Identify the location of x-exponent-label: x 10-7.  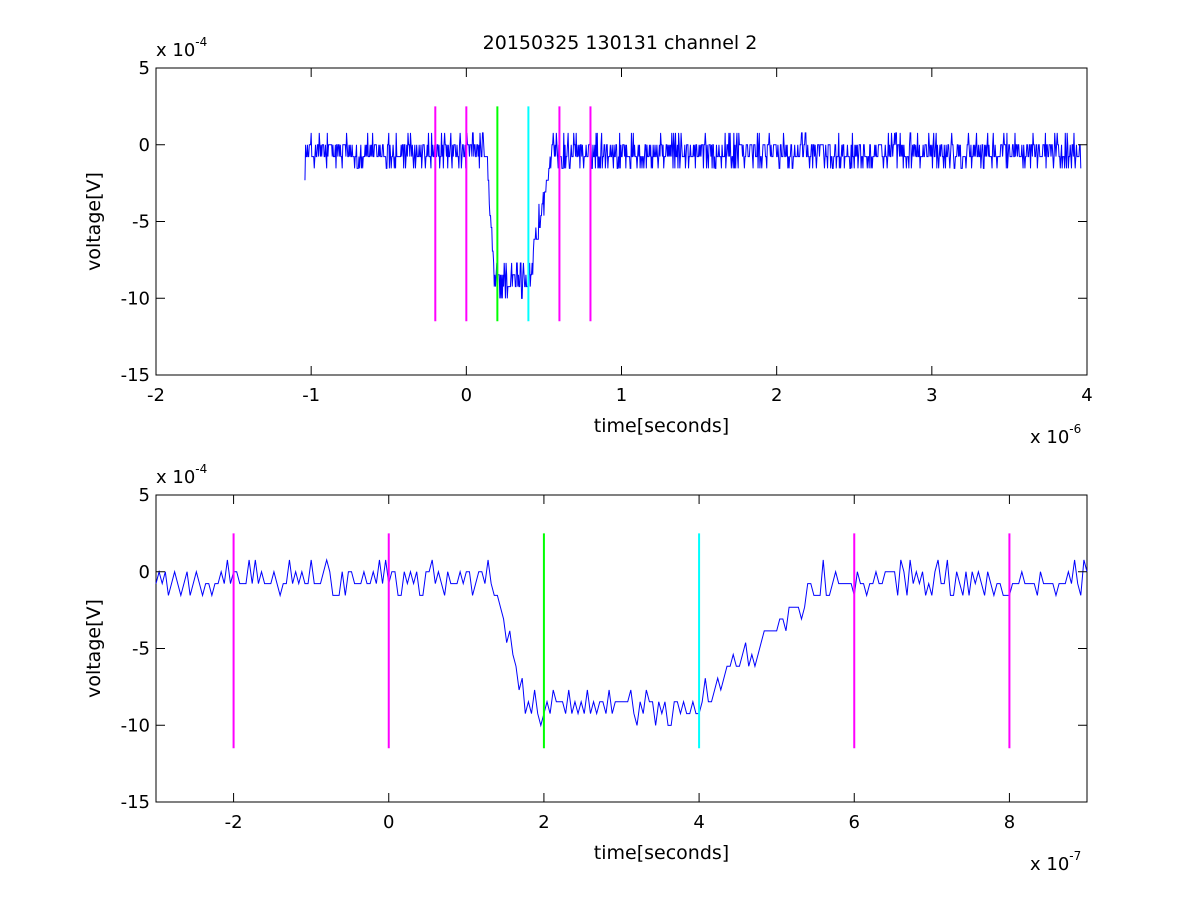
(1055, 862).